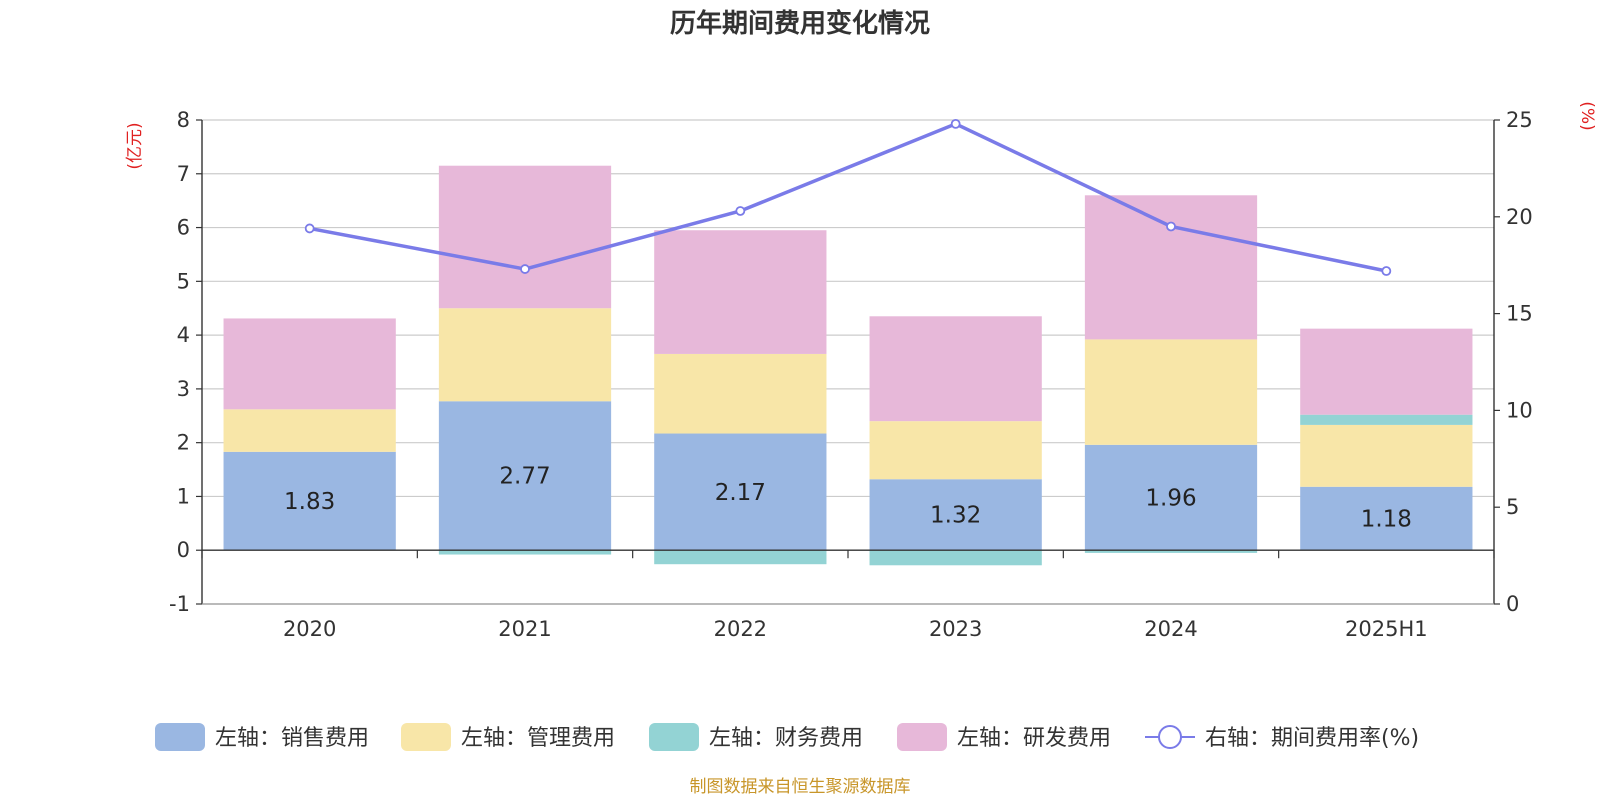 This screenshot has height=804, width=1600. What do you see at coordinates (1512, 604) in the screenshot?
I see `right-tick-label: 0` at bounding box center [1512, 604].